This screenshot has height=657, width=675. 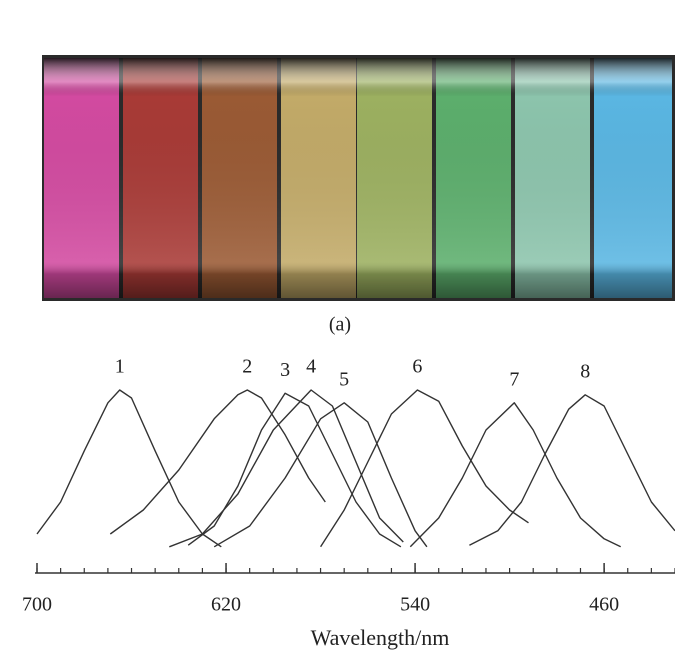 I want to click on x-tick-label: 620, so click(x=226, y=605).